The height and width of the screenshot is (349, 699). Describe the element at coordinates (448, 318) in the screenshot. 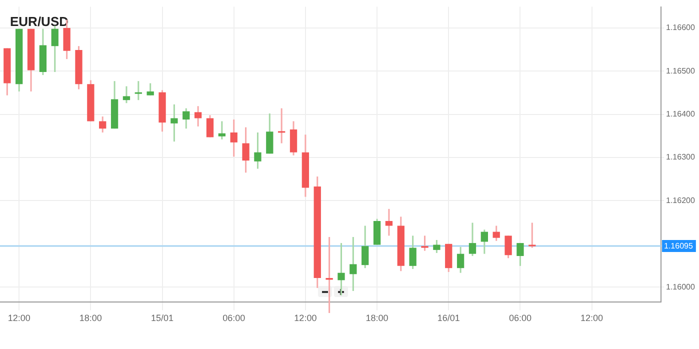

I see `x-tick-label: 16/01` at that location.